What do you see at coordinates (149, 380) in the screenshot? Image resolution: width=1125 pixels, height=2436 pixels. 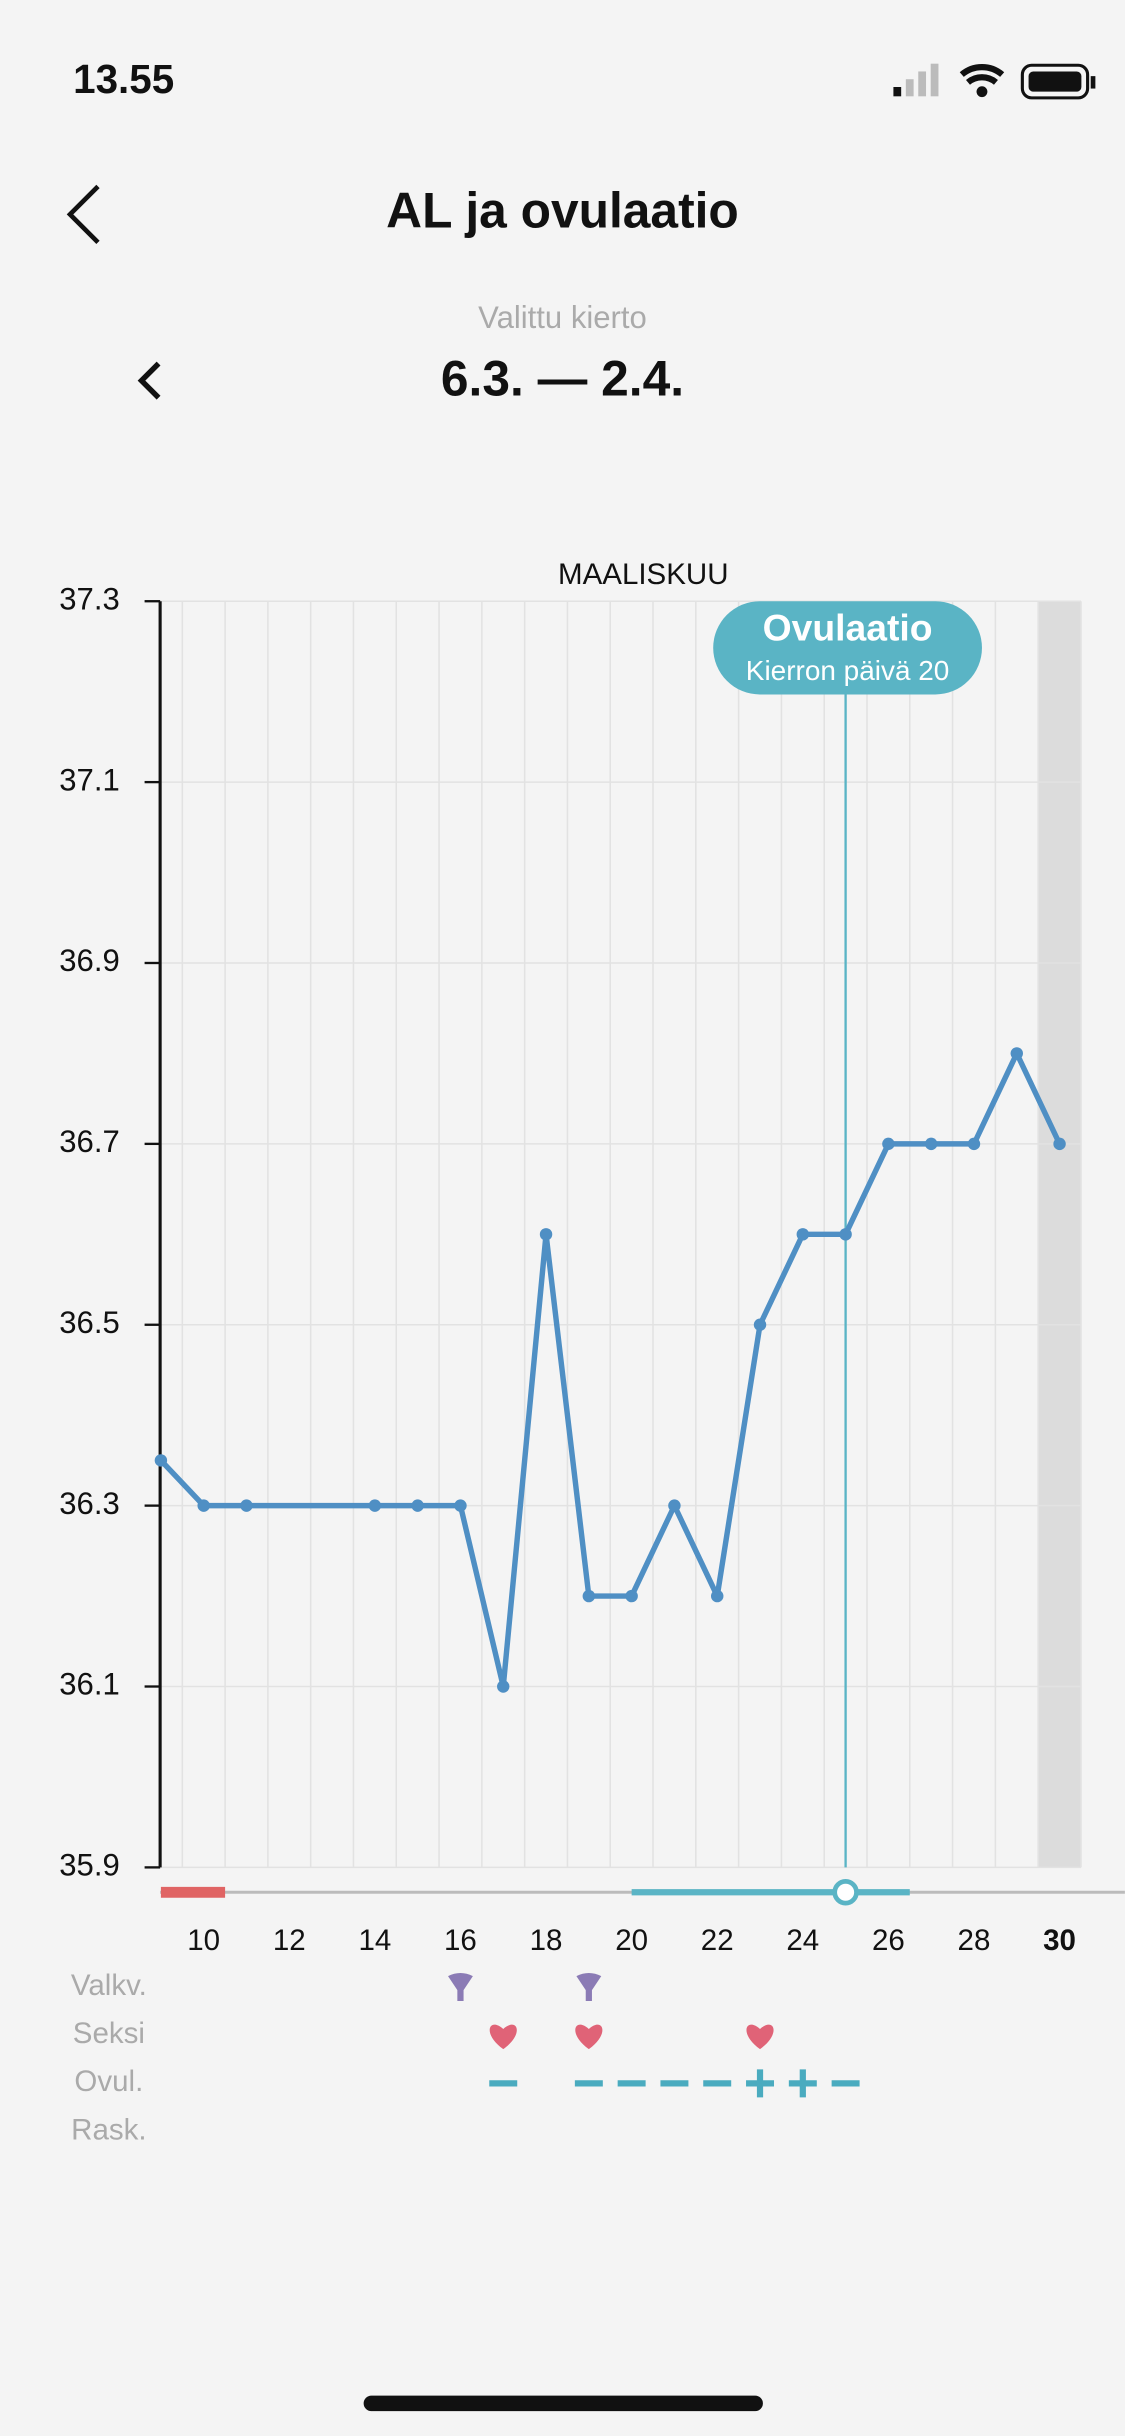 I see `previous-cycle` at bounding box center [149, 380].